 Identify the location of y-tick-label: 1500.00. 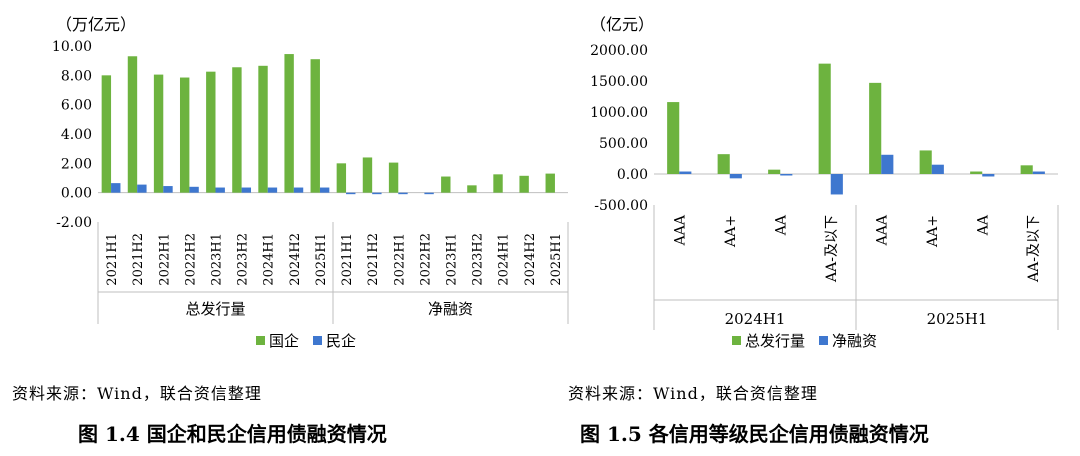
(619, 82).